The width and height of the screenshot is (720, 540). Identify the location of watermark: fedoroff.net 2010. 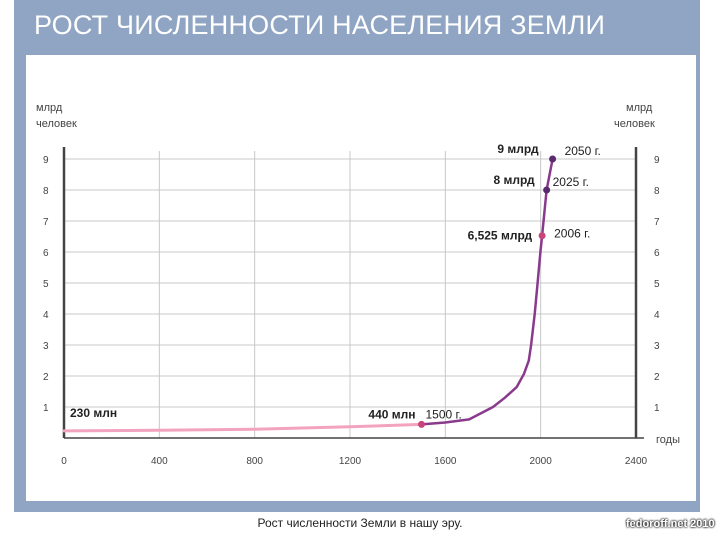
(670, 524).